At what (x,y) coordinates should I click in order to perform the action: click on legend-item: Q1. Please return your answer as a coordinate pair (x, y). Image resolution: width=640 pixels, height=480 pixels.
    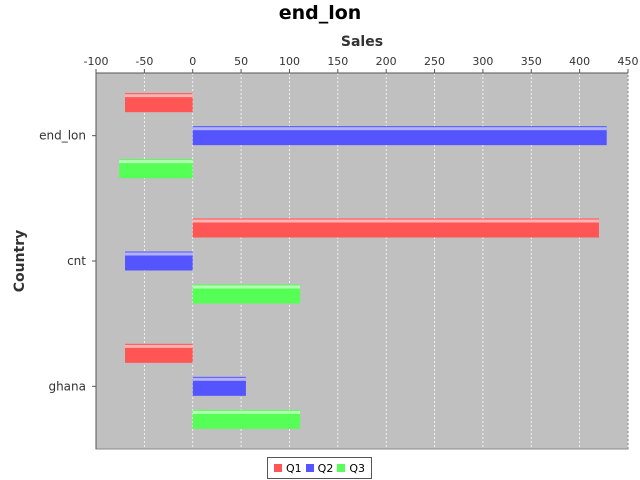
    Looking at the image, I should click on (288, 468).